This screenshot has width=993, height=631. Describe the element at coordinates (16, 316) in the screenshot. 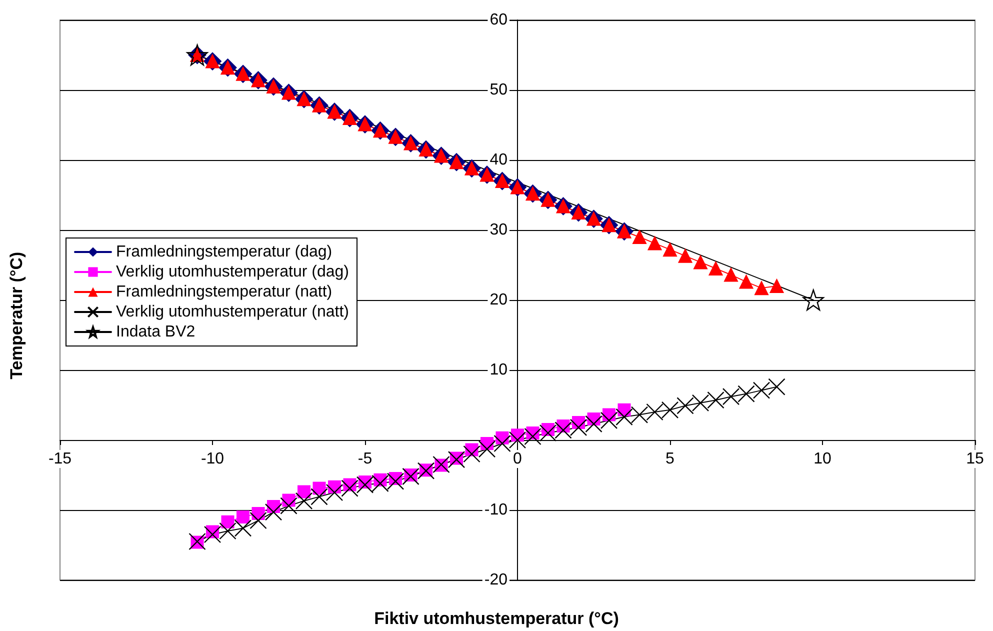

I see `y-axis-title: Temperatur (°C)` at that location.